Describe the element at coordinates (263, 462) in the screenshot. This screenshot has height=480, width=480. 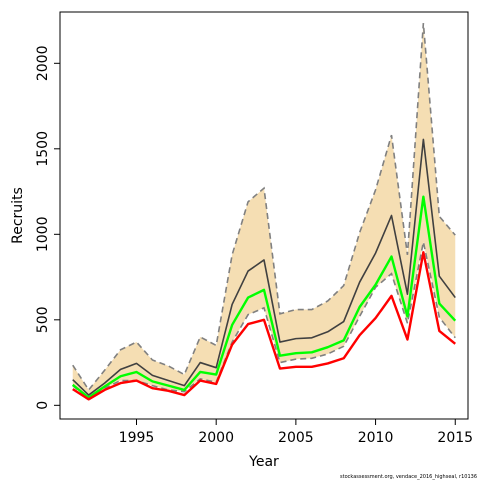
I see `x-axis-label: Year` at that location.